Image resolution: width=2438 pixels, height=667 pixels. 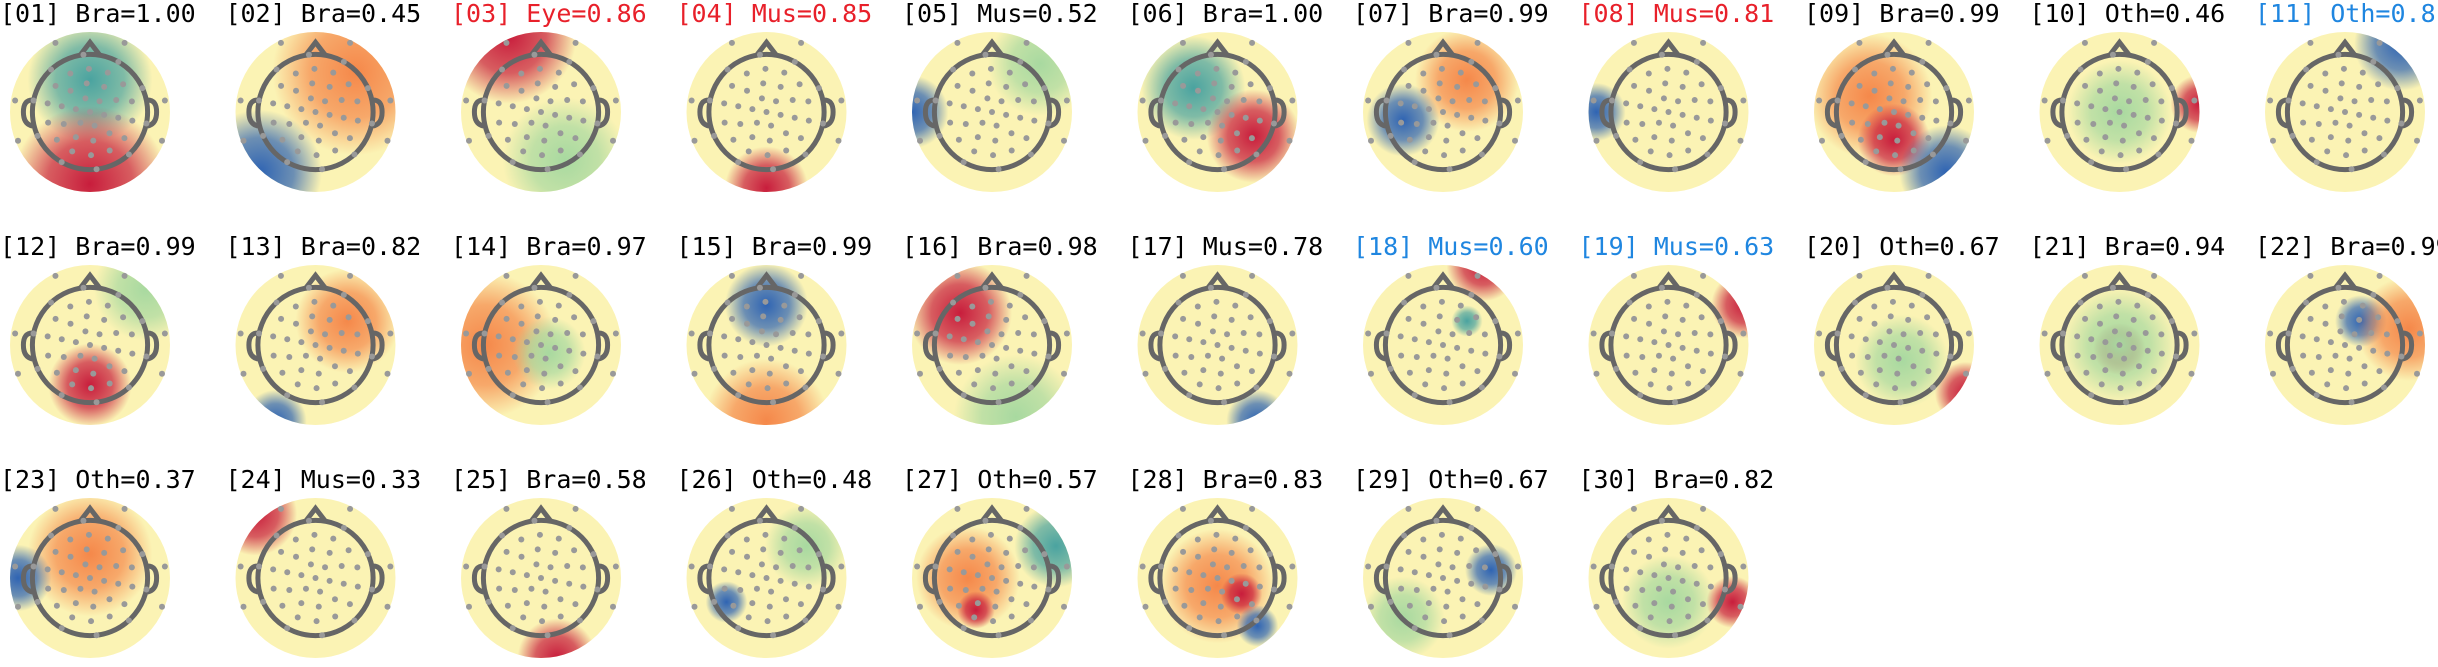 I want to click on component-label: [05] Mus=0.52, so click(x=1000, y=14).